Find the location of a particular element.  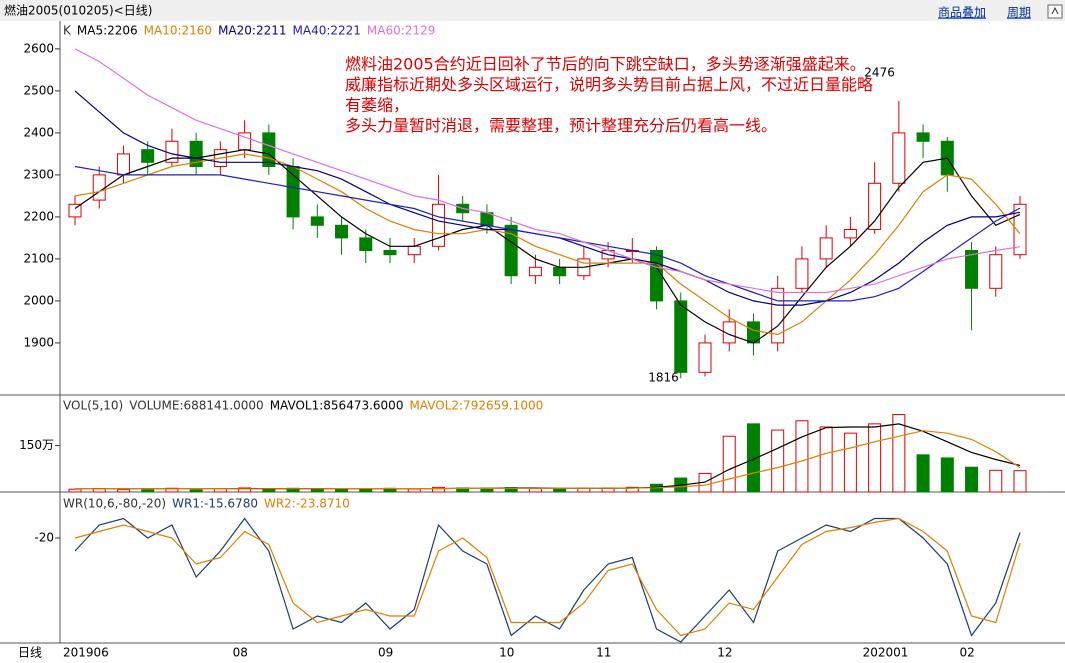

line-series is located at coordinates (548, 460).